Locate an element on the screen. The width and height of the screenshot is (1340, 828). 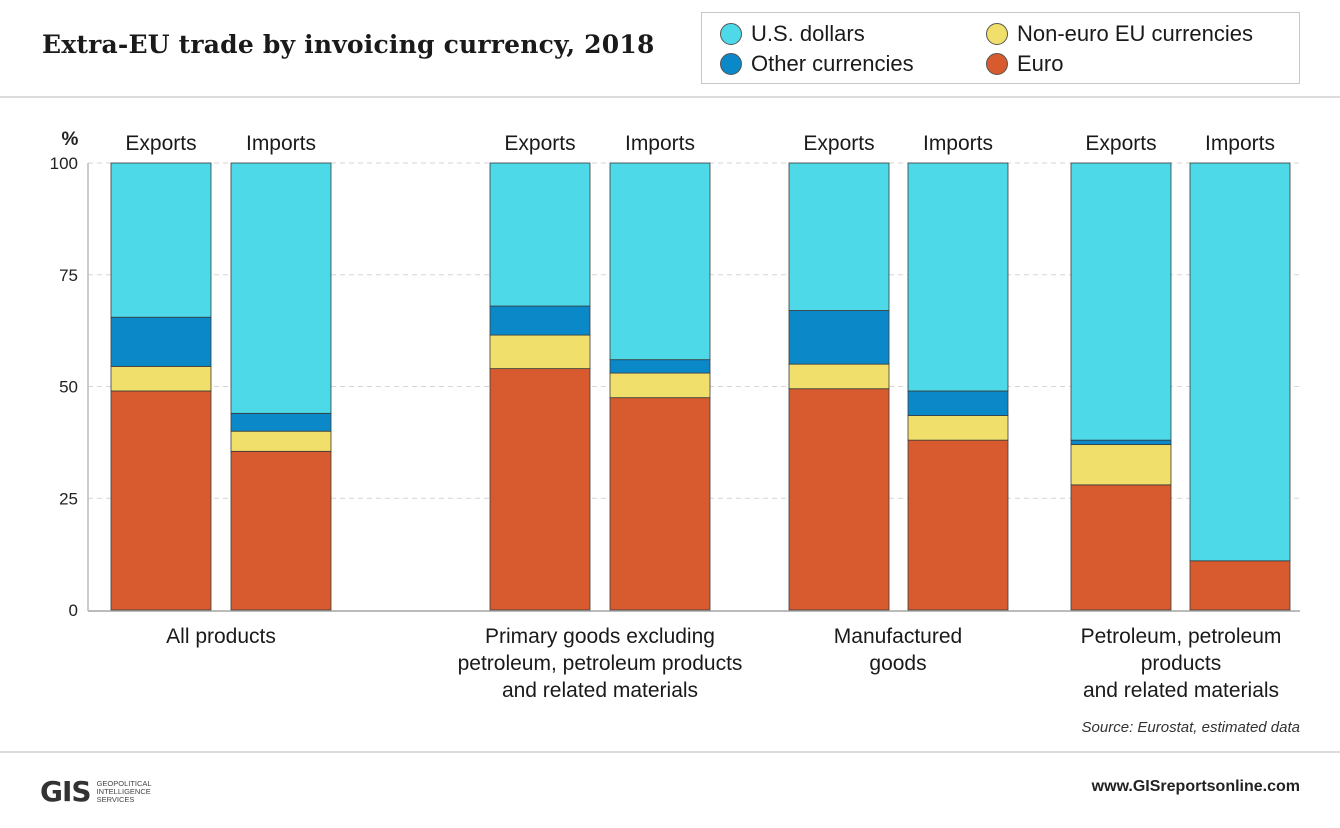
group-label: Primary goods excluding is located at coordinates (600, 636).